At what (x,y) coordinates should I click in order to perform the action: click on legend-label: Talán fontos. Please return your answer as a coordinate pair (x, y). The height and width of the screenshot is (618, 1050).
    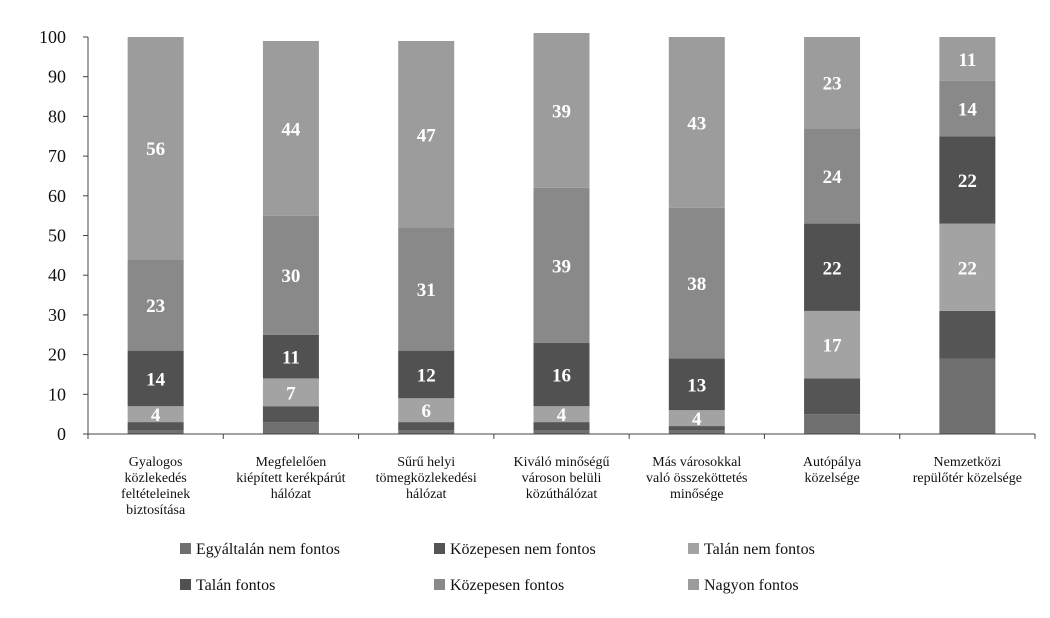
    Looking at the image, I should click on (235, 585).